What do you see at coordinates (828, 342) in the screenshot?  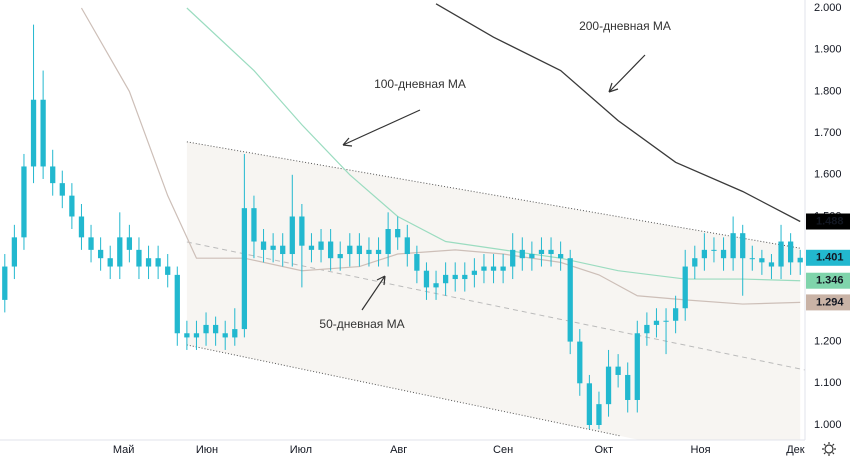 I see `y-tick-label: 1.200` at bounding box center [828, 342].